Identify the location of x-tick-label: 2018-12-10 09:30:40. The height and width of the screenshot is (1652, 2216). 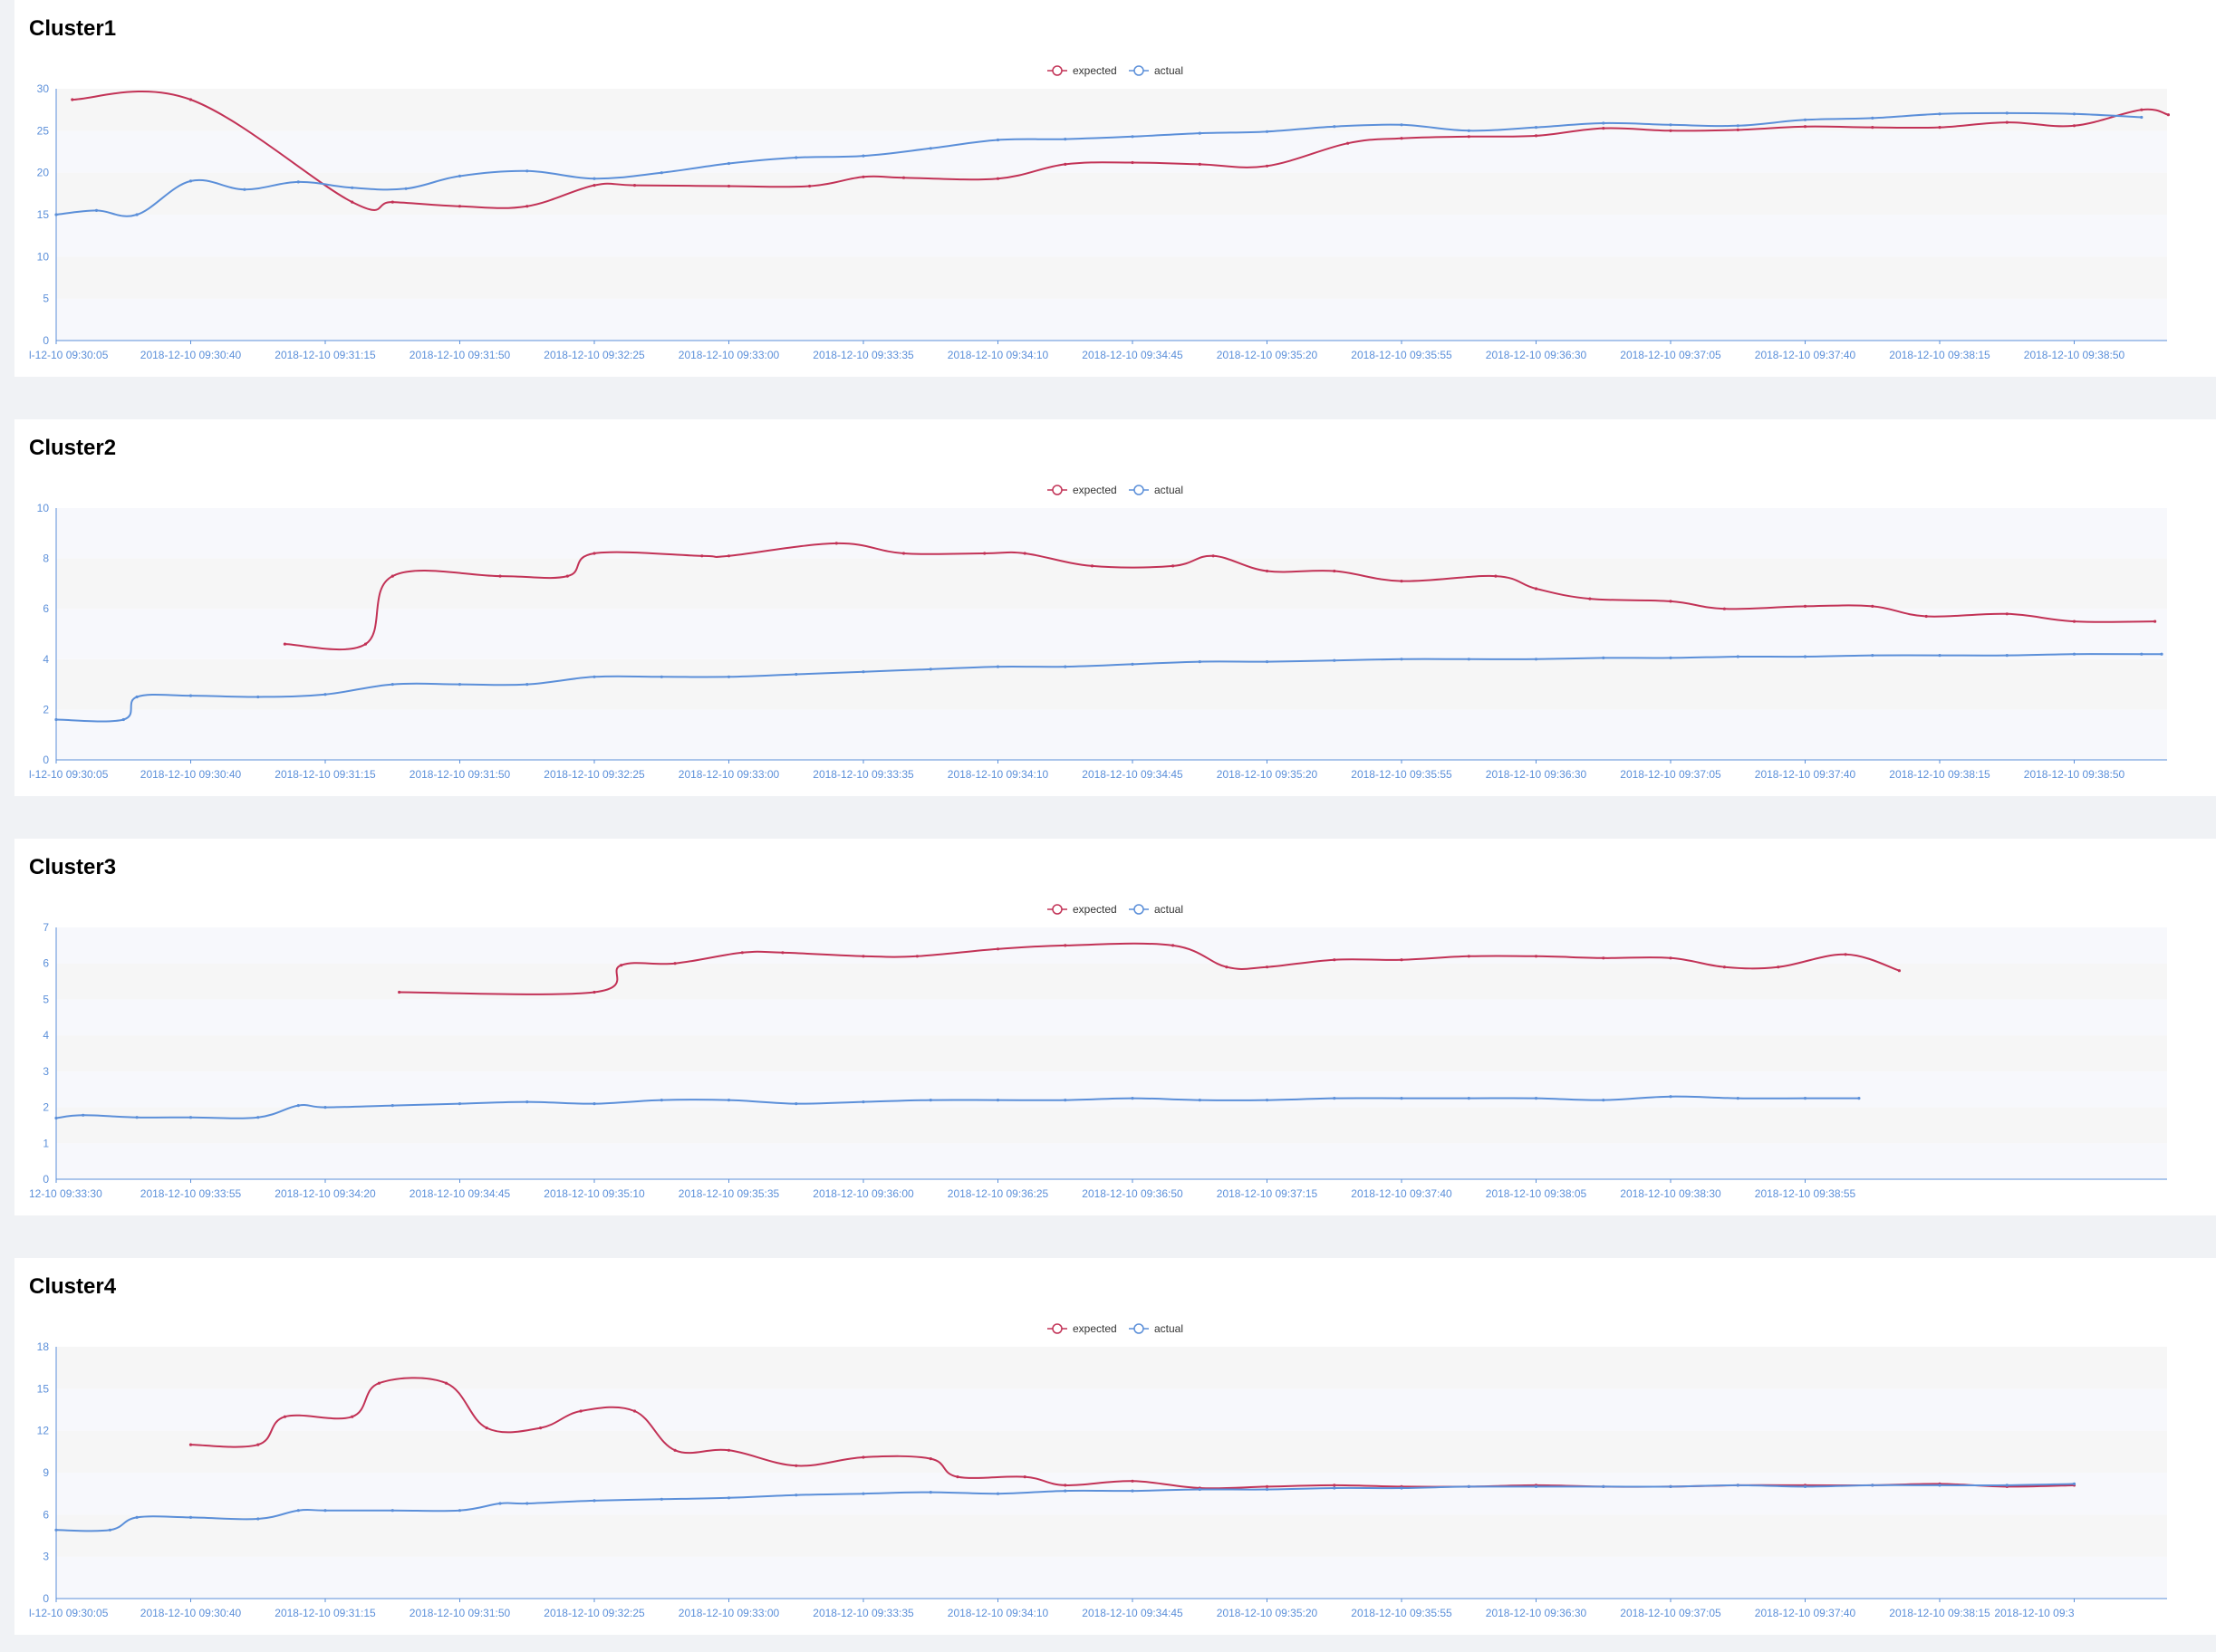
(191, 355).